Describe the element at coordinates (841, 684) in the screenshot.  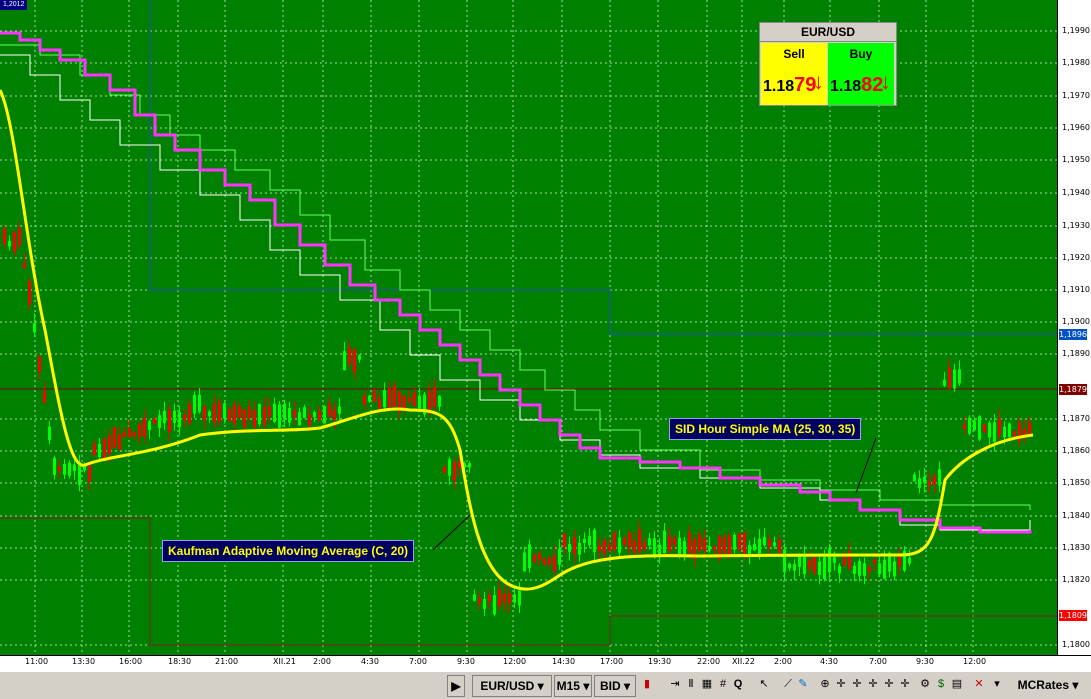
I see `crosshair-icon: ✛` at that location.